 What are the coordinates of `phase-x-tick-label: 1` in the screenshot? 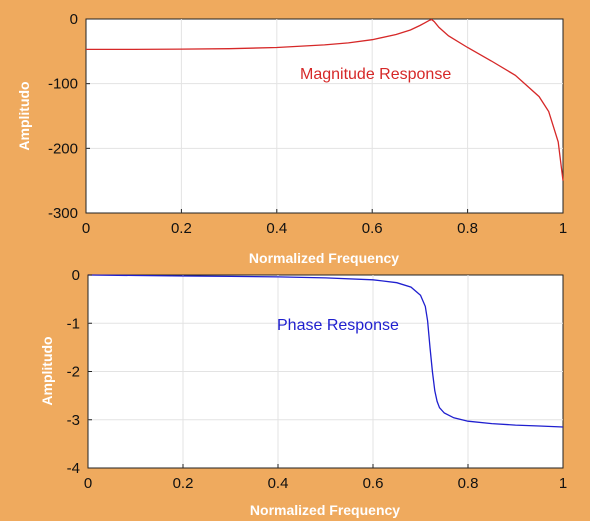 It's located at (563, 483).